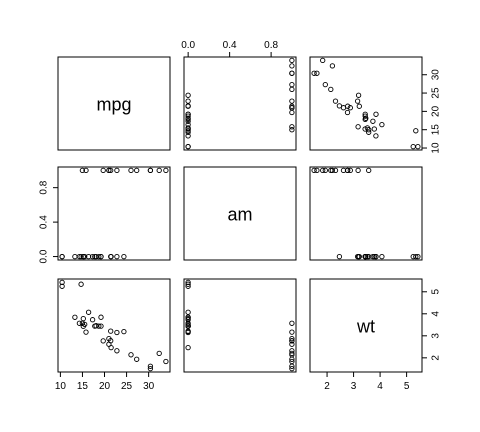 The image size is (480, 432). I want to click on tick-label-right-wt: 3, so click(436, 336).